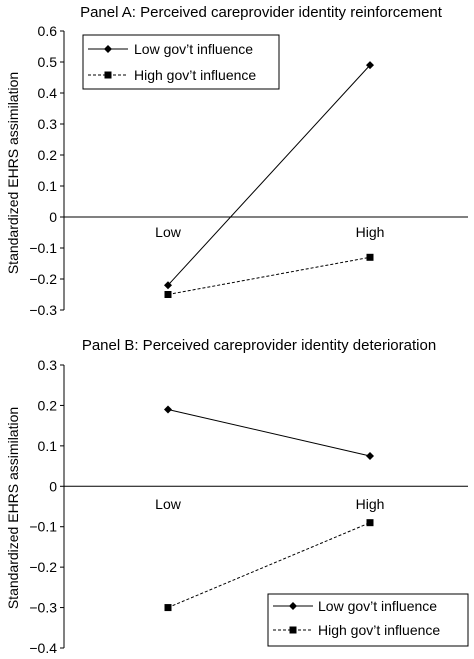  I want to click on panel-b-x-category-label: High, so click(370, 504).